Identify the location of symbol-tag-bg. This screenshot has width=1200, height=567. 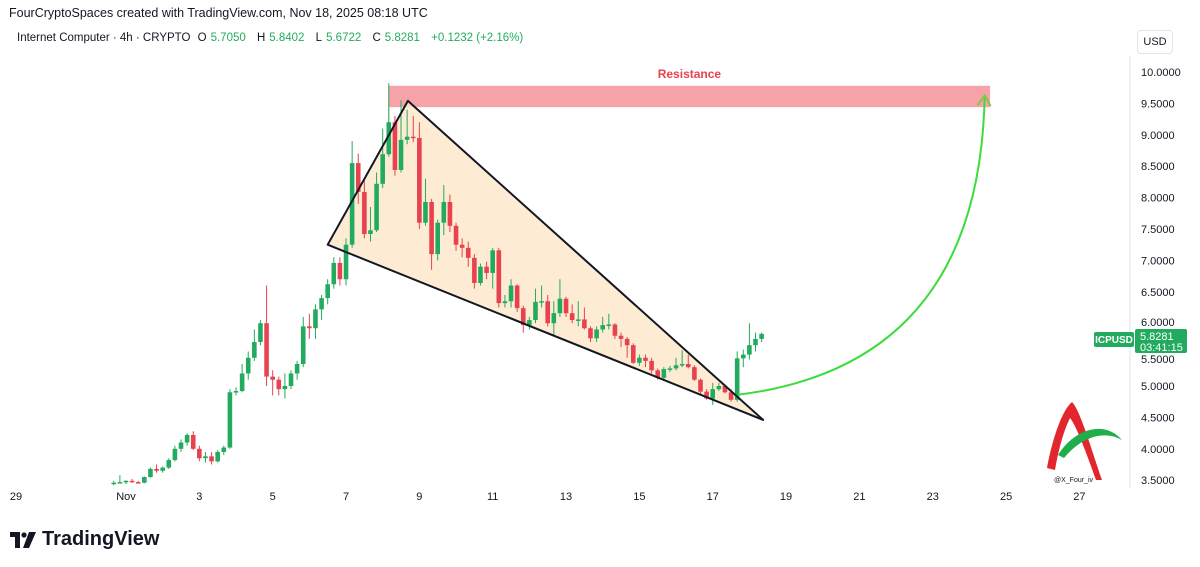
(1114, 339).